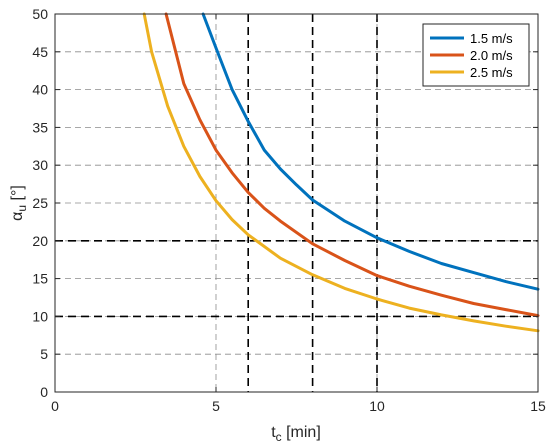  I want to click on y-axis-label: αu [°], so click(19, 203).